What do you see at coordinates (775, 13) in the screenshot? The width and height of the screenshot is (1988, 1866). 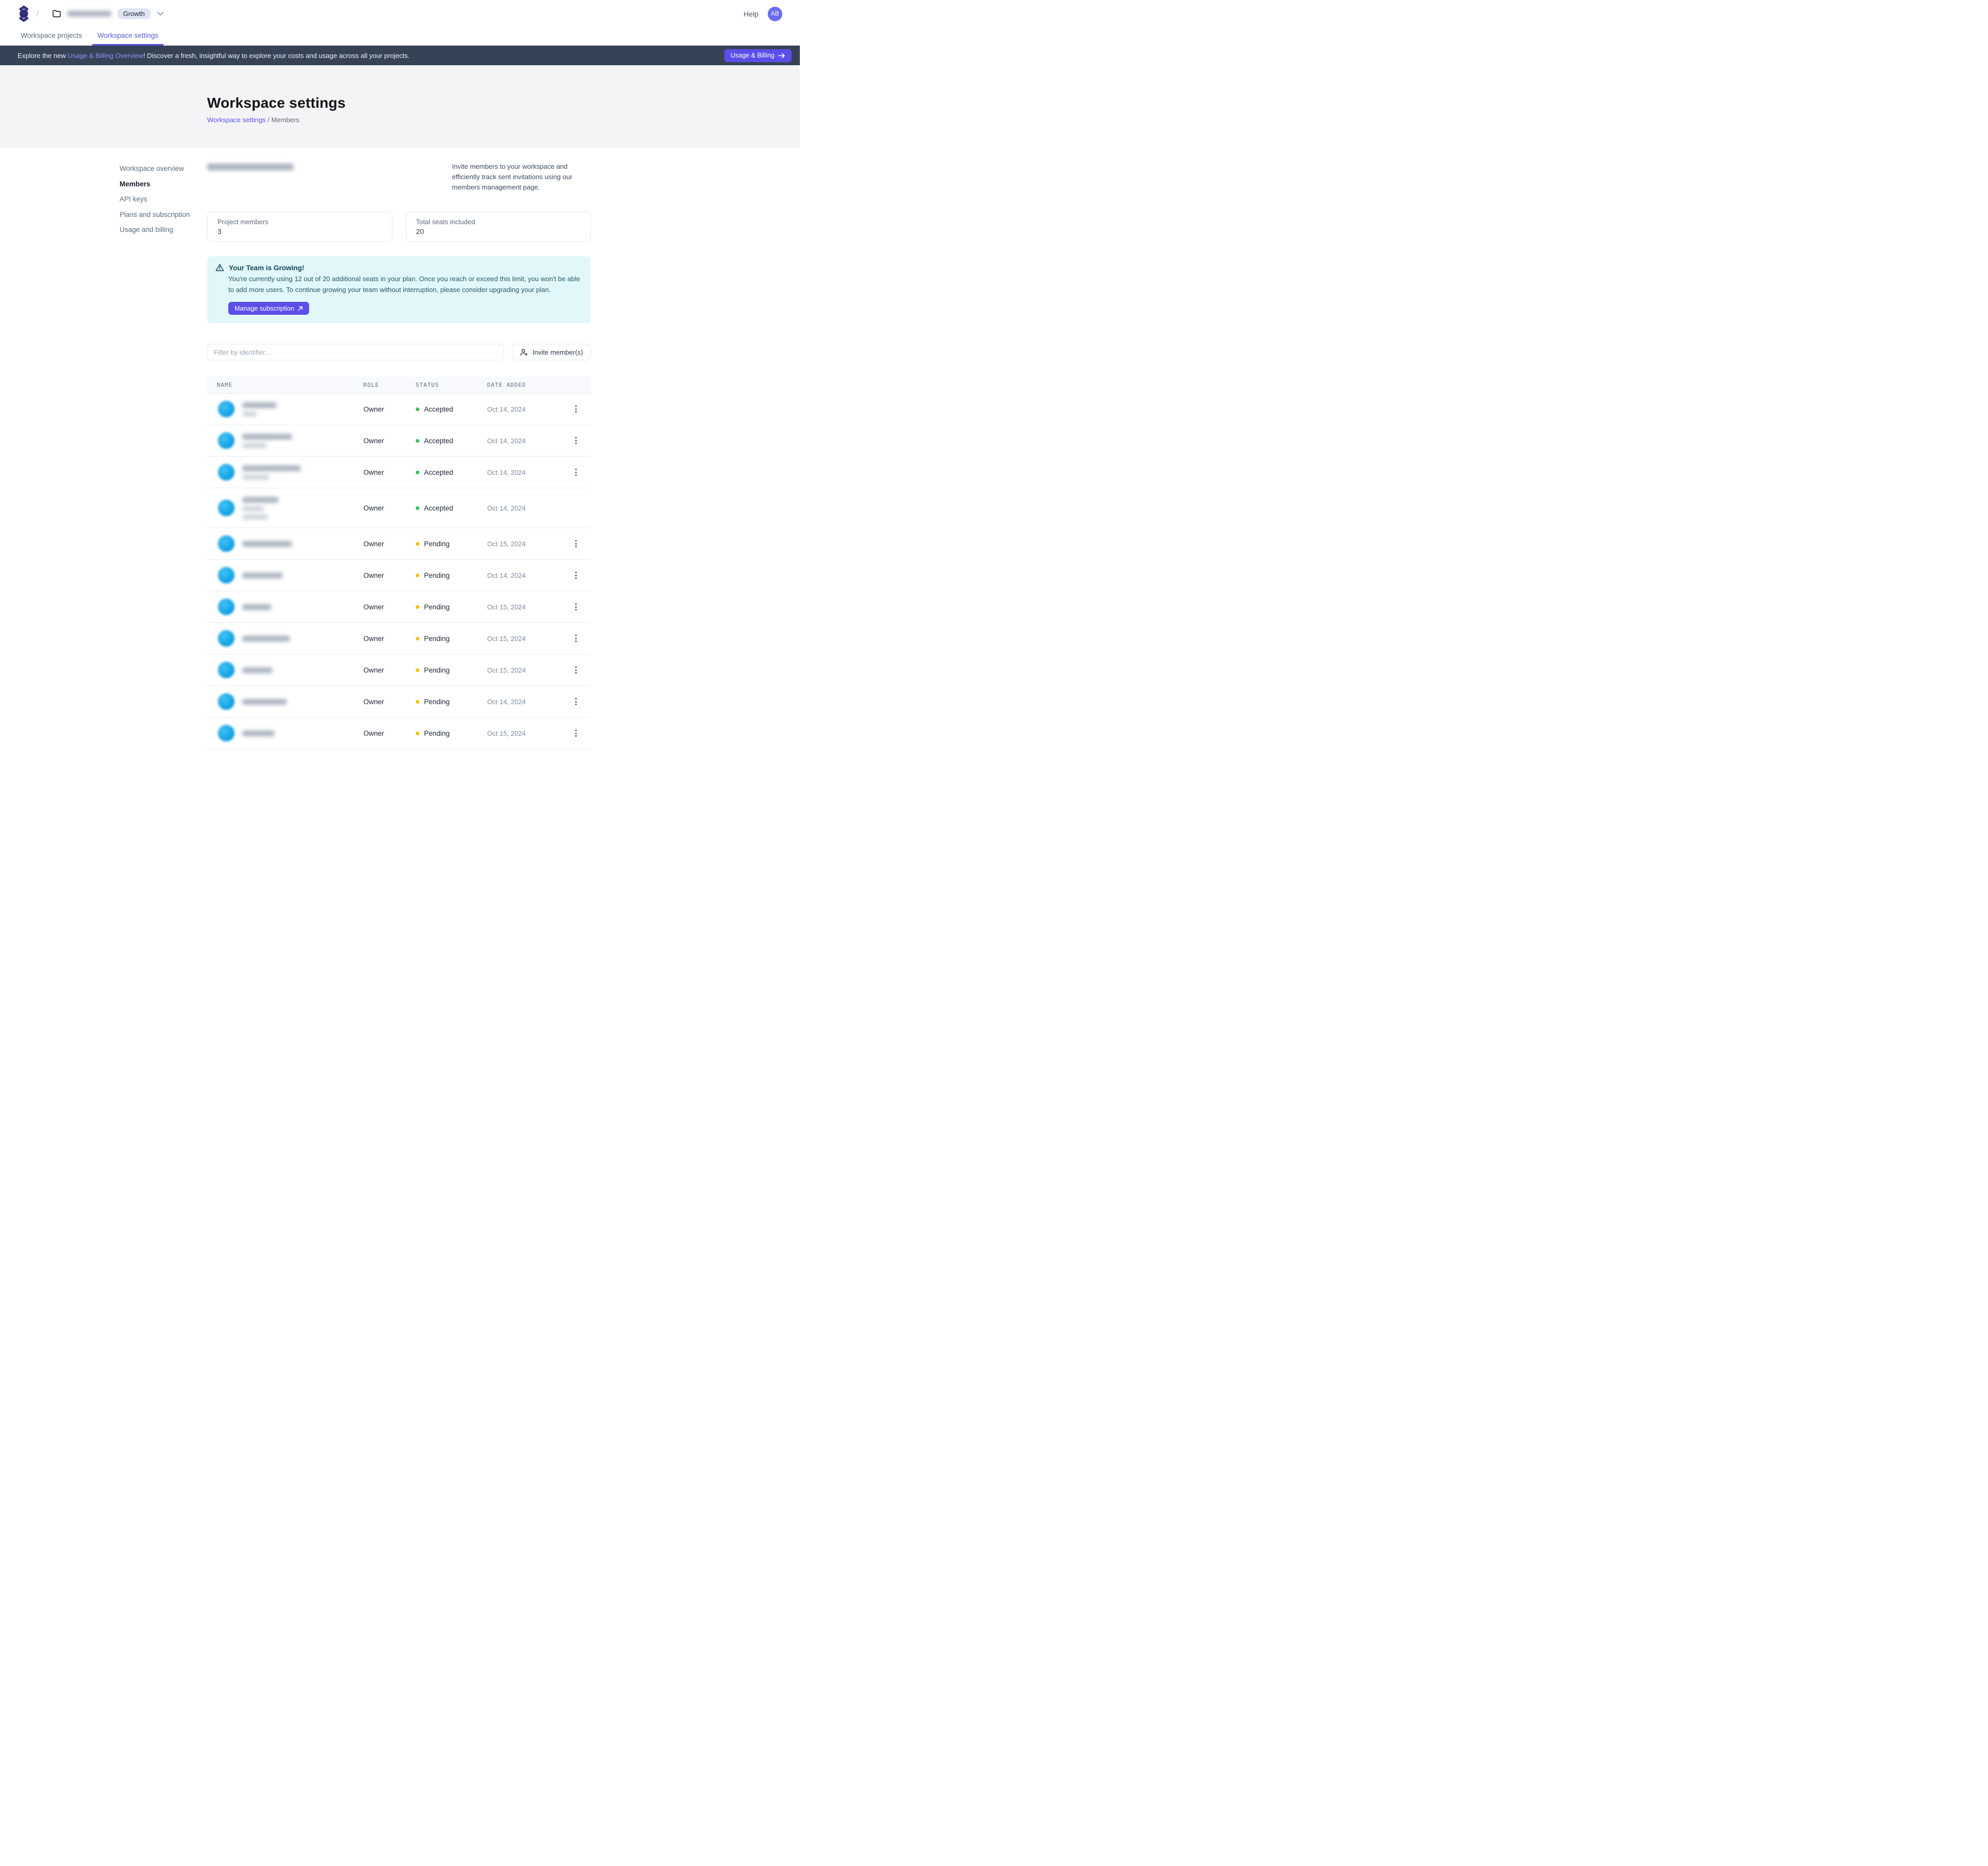 I see `user-avatar: AB` at bounding box center [775, 13].